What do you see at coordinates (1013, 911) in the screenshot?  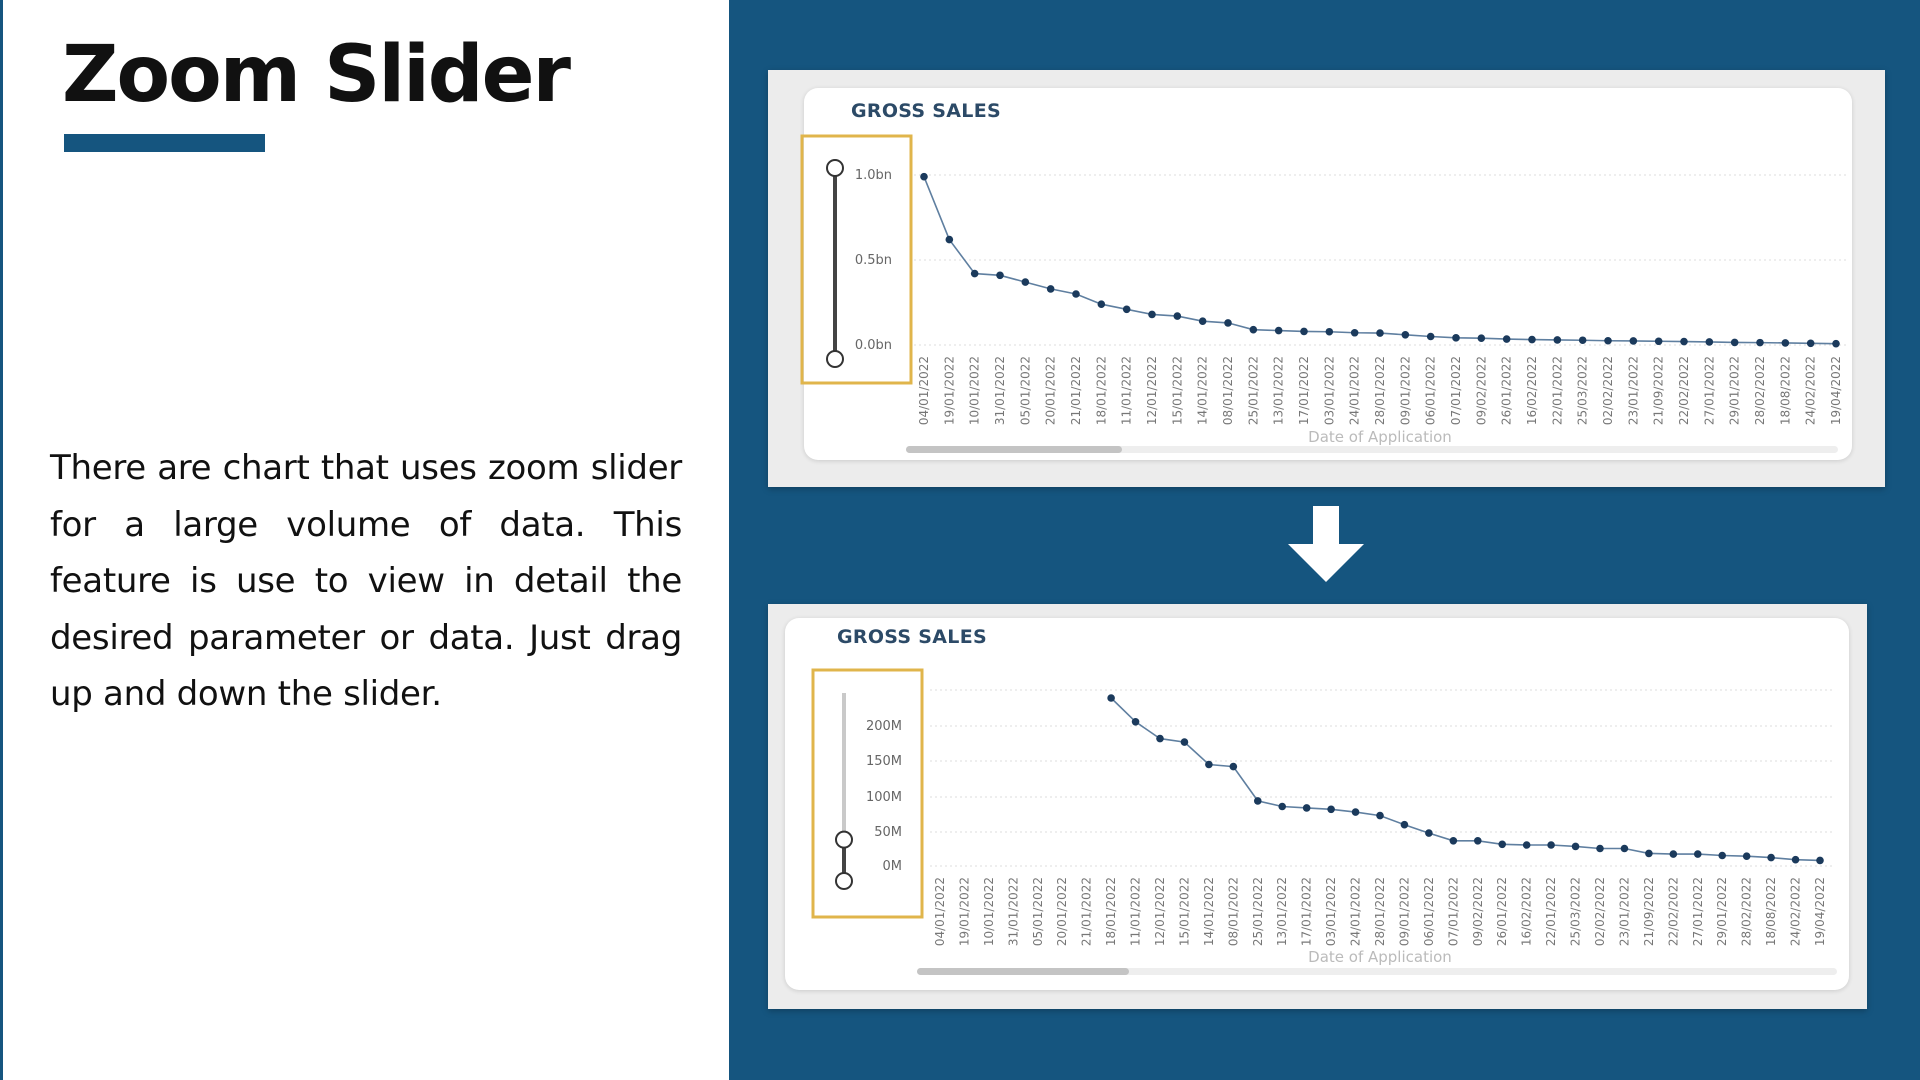 I see `x-tick-label: 31/01/2022` at bounding box center [1013, 911].